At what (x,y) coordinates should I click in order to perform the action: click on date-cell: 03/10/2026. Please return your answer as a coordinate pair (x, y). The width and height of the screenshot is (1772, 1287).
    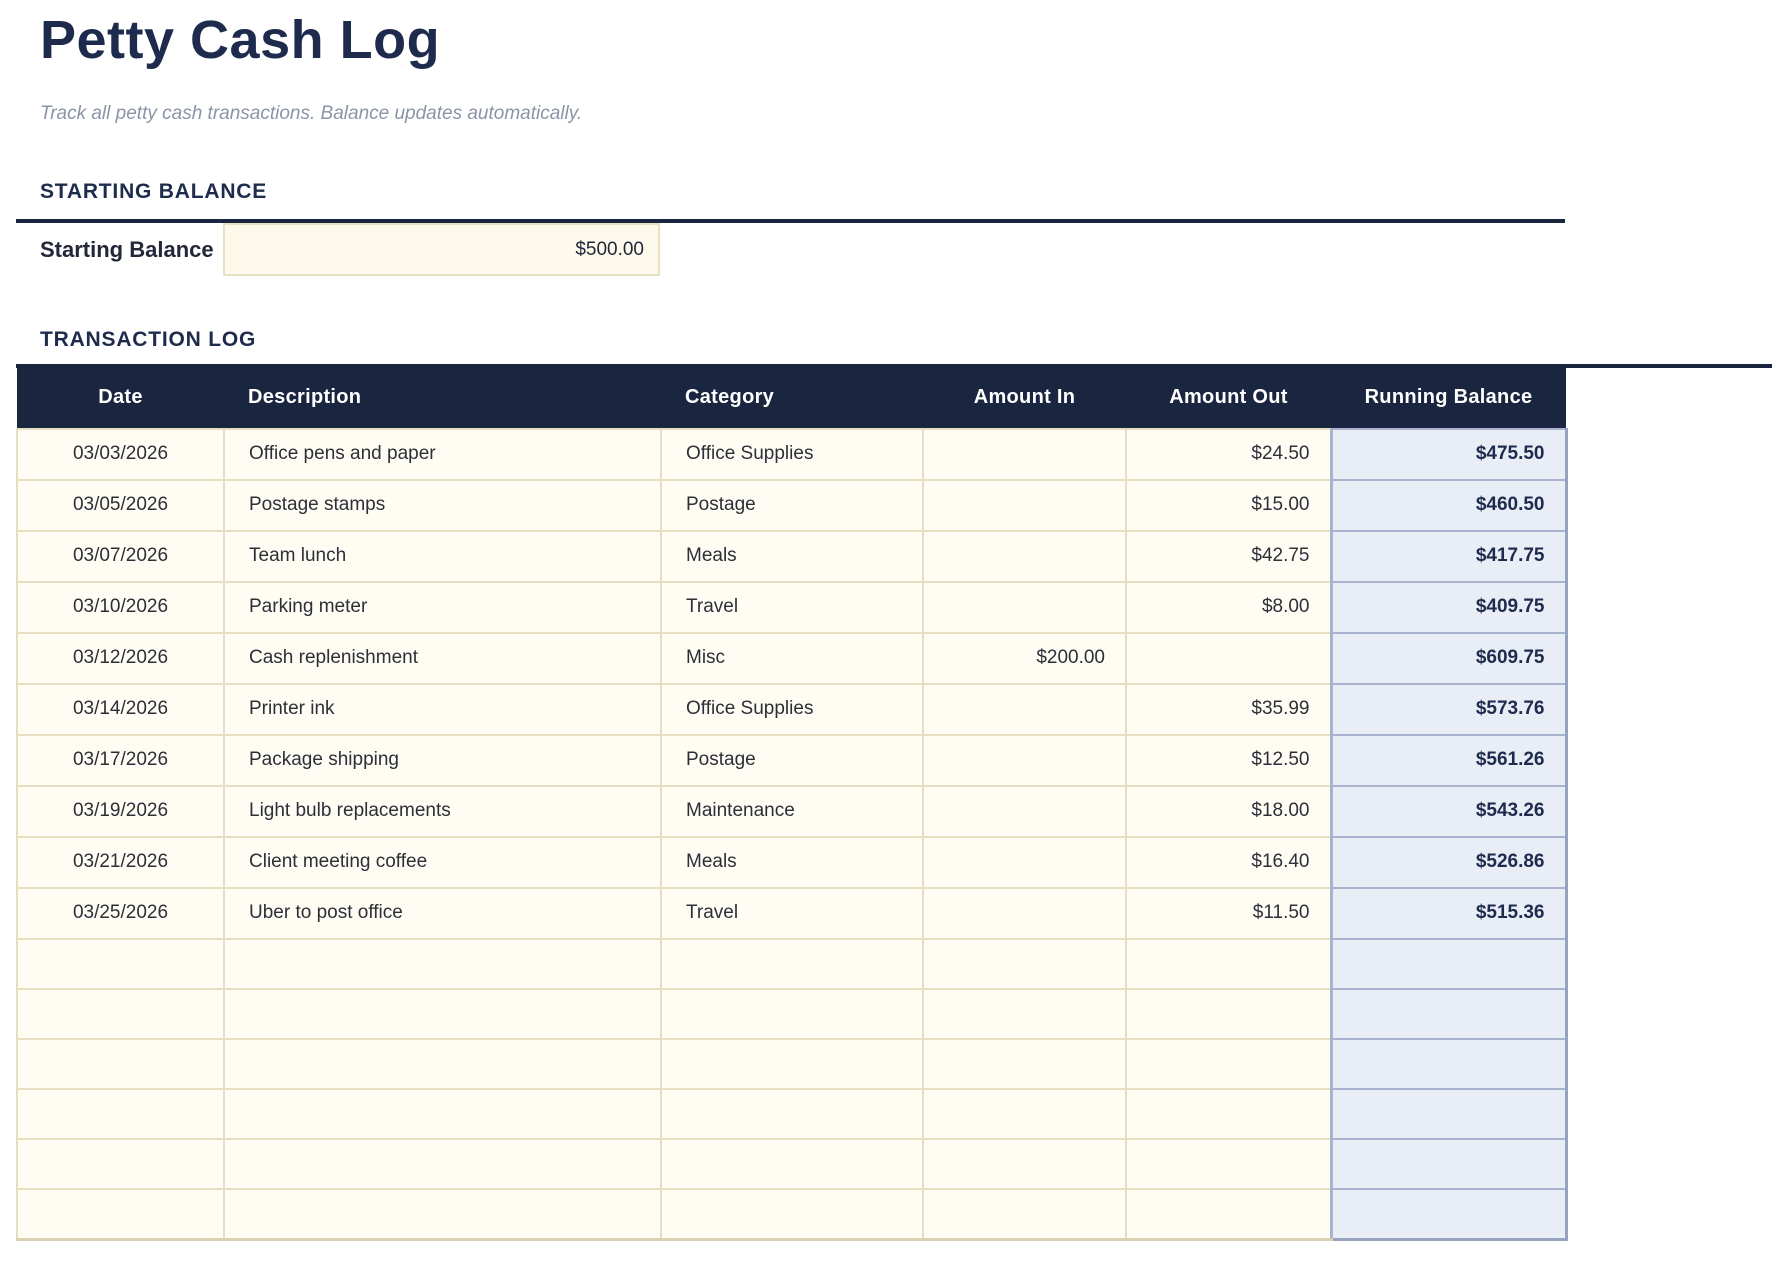
    Looking at the image, I should click on (120, 607).